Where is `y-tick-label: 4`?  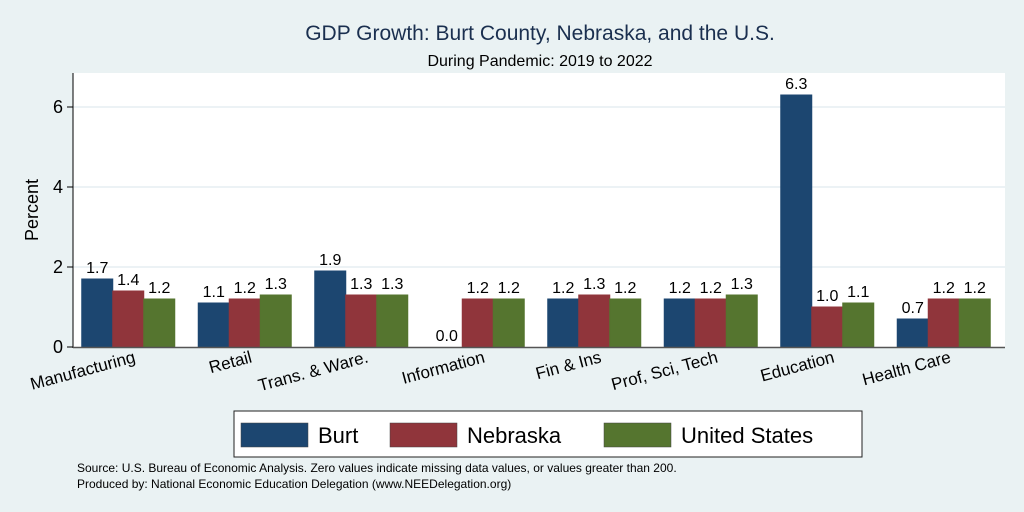
y-tick-label: 4 is located at coordinates (58, 187).